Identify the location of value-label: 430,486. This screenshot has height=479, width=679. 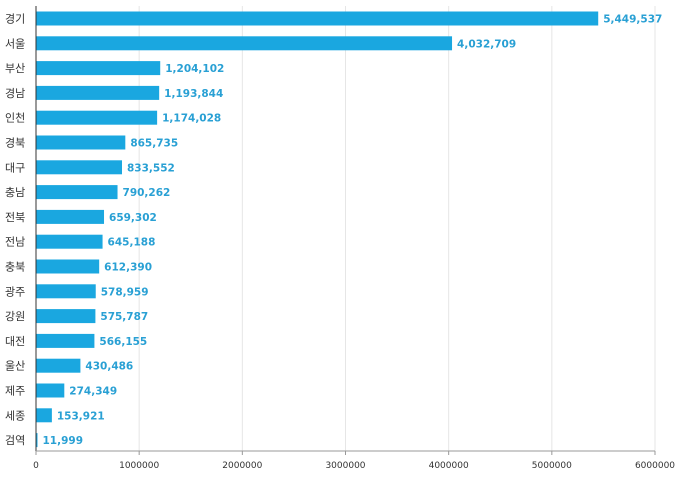
(109, 367).